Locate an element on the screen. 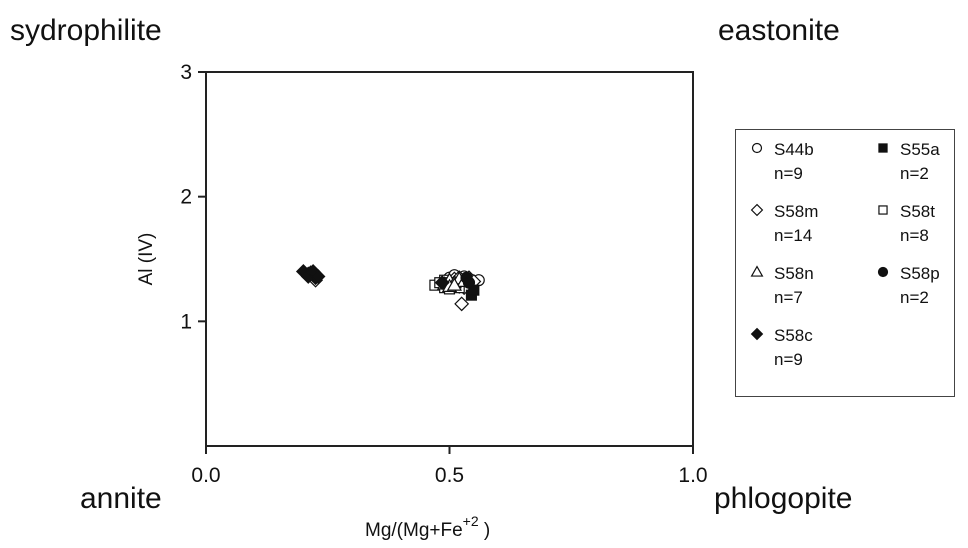  y-tick-label: 1 is located at coordinates (186, 321).